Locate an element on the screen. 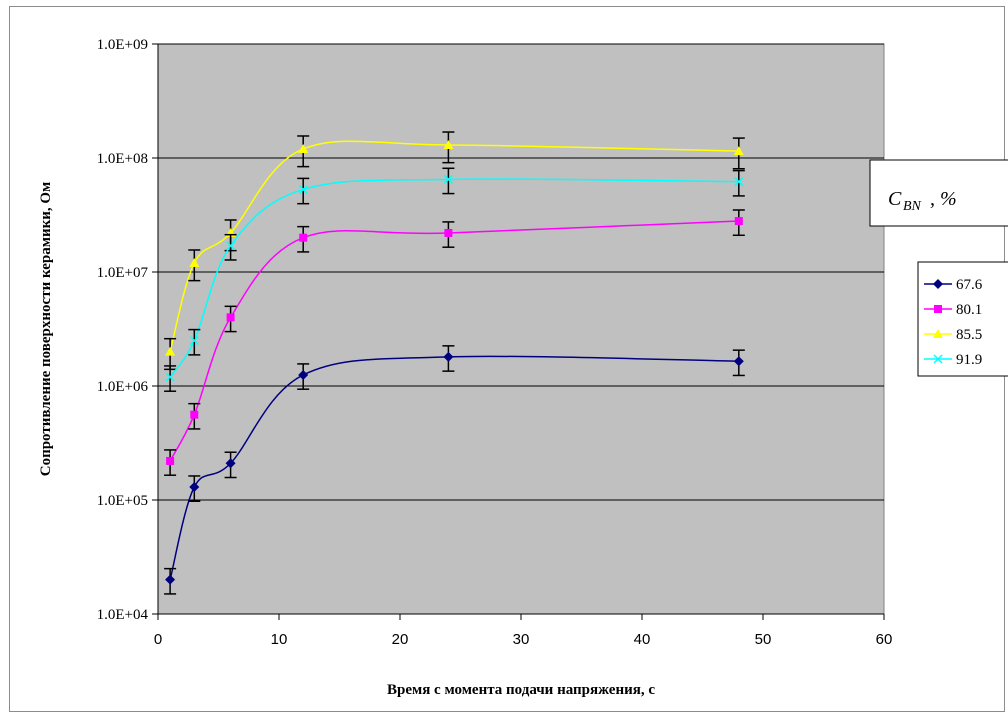  legend-item-80.1: 80.1 is located at coordinates (953, 310).